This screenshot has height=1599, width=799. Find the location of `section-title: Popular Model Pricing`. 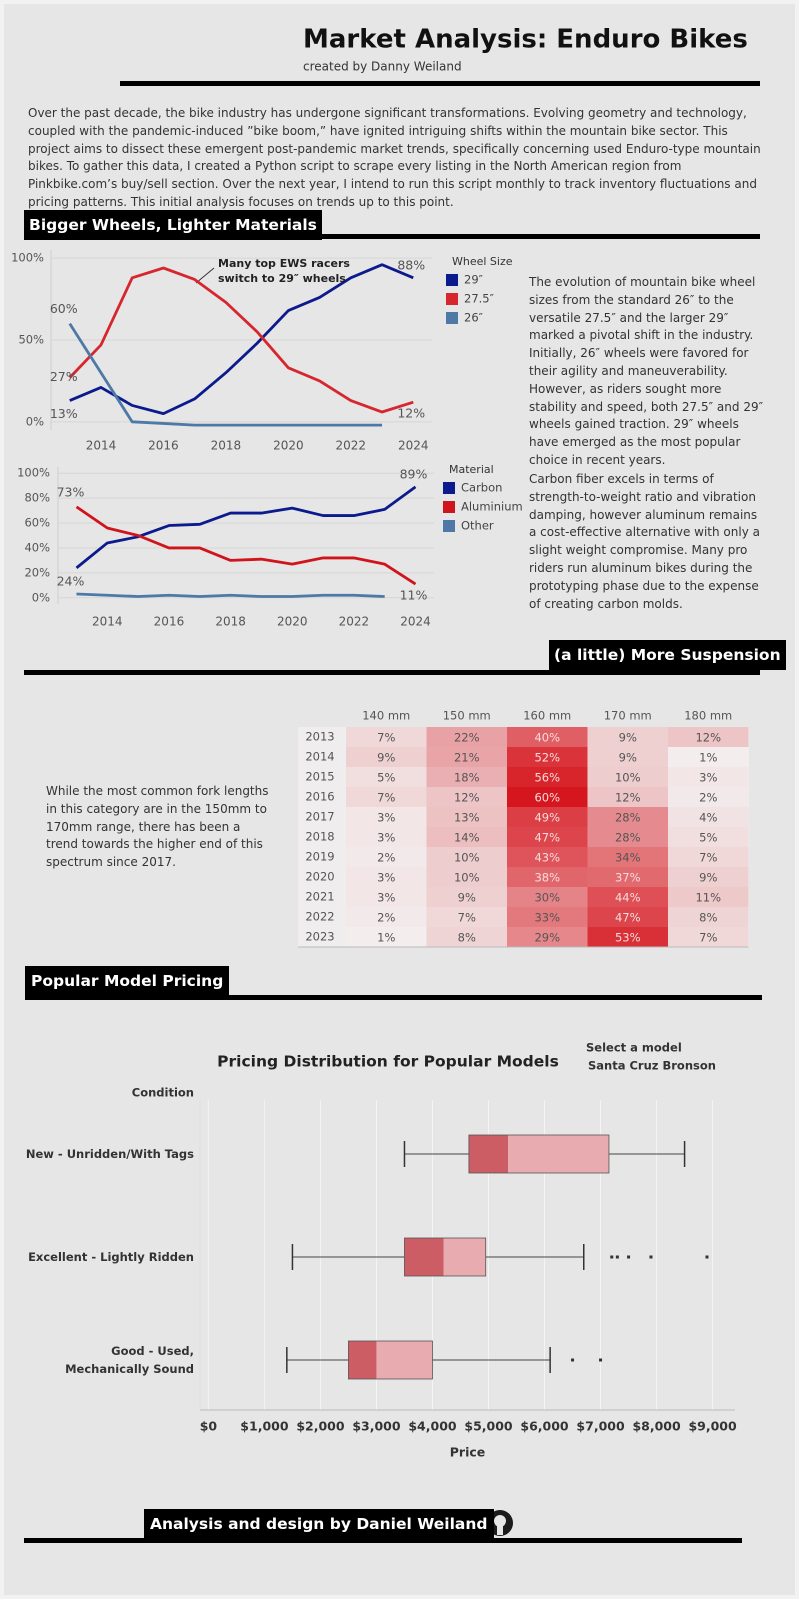

section-title: Popular Model Pricing is located at coordinates (127, 981).